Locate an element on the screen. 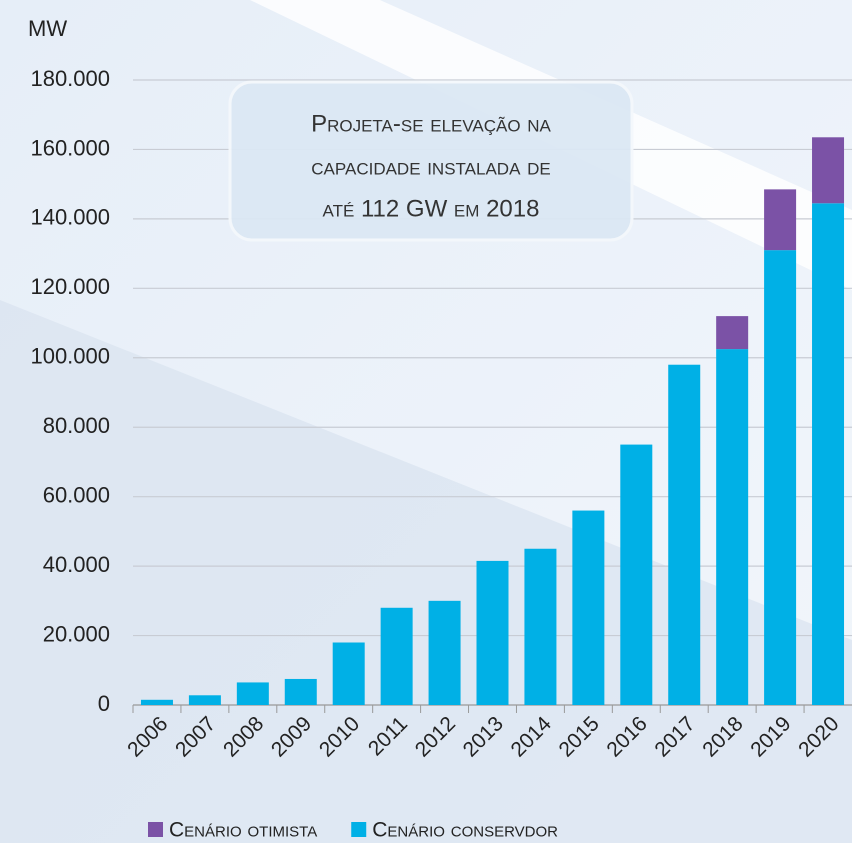  annotation-box is located at coordinates (431, 161).